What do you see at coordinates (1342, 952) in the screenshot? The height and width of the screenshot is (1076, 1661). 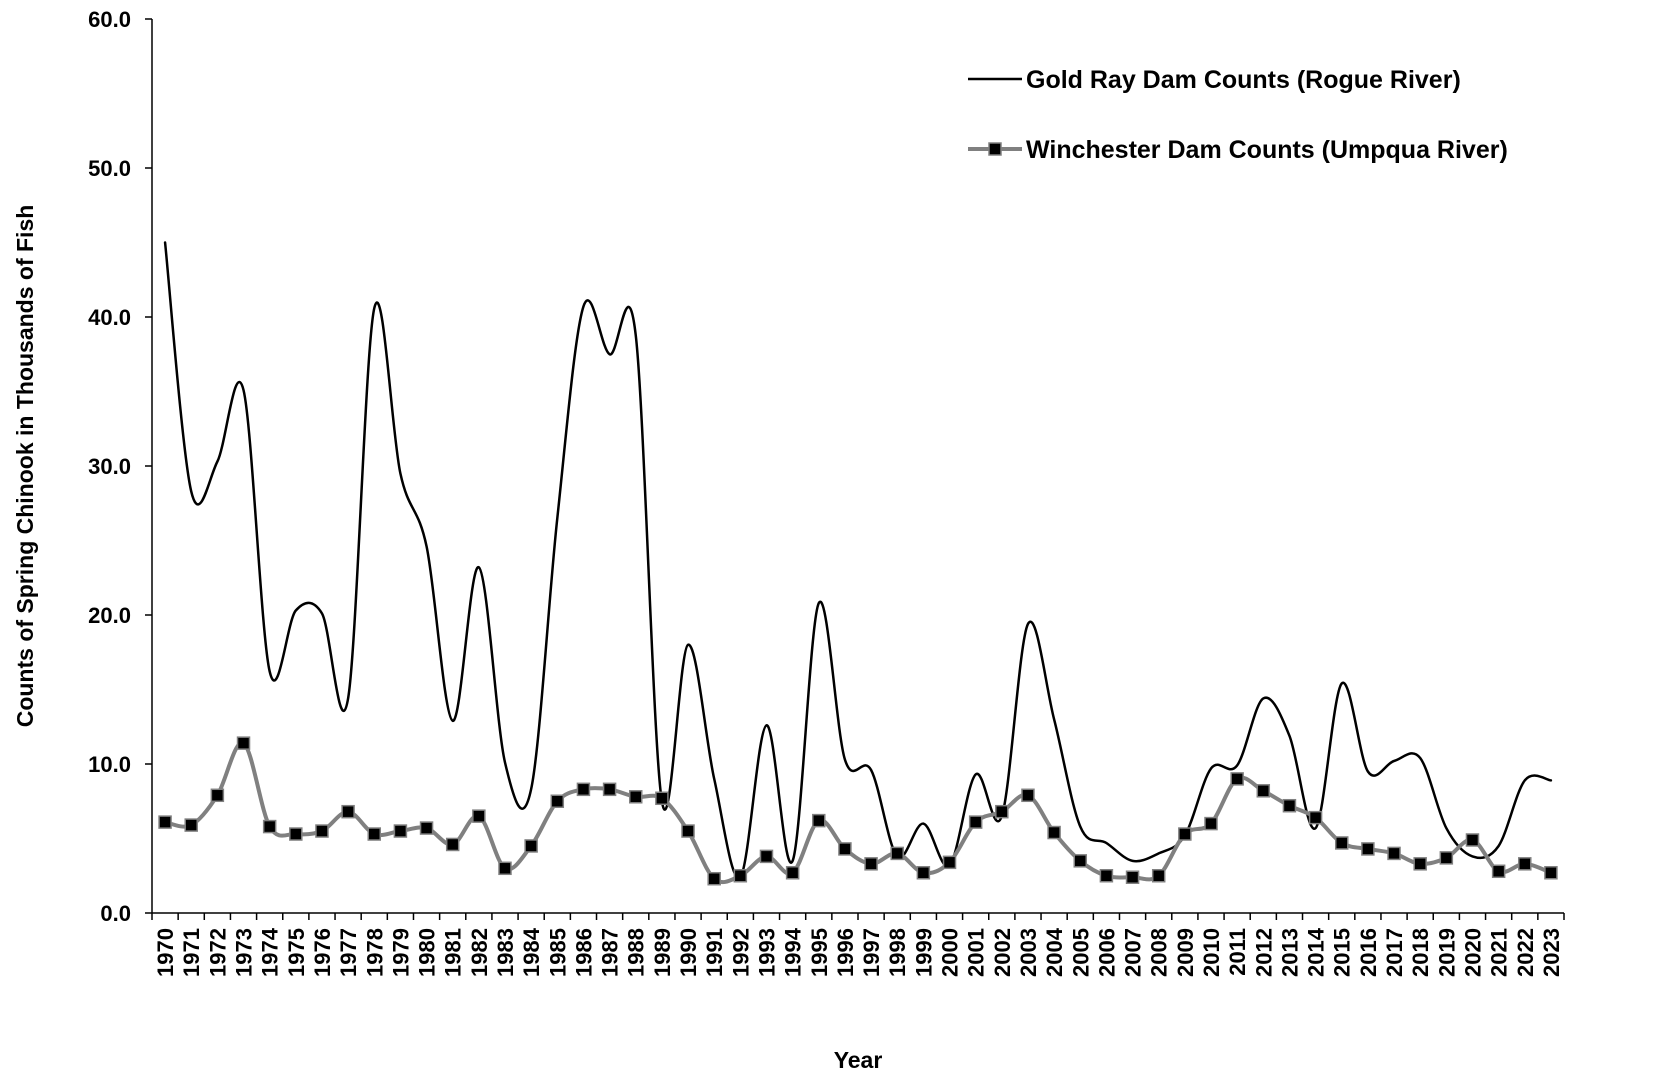 I see `x-tick-label: 2015` at bounding box center [1342, 952].